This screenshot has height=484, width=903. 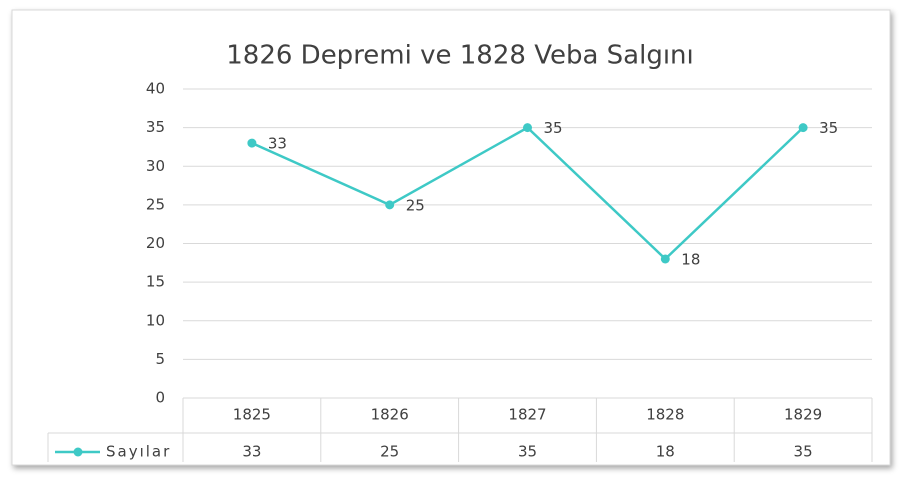 What do you see at coordinates (690, 259) in the screenshot?
I see `data-label: 18` at bounding box center [690, 259].